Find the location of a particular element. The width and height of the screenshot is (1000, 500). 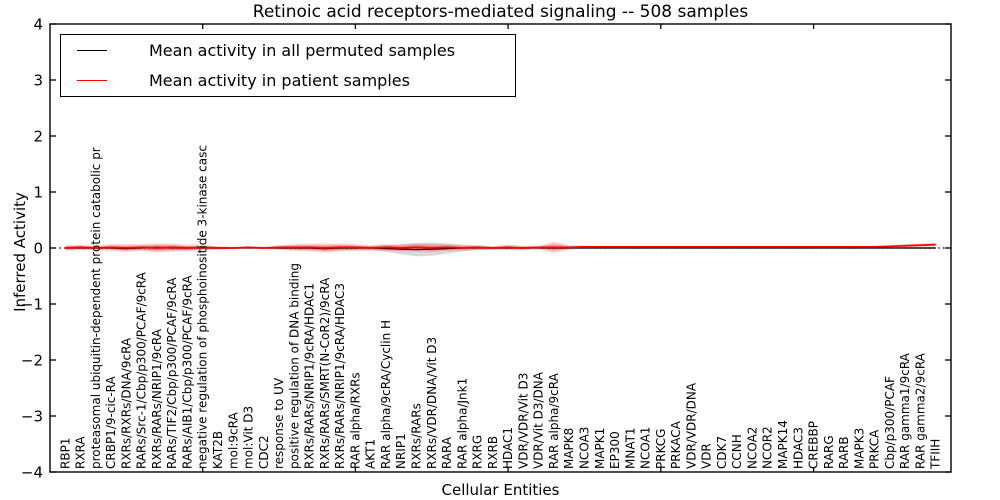

legend-label-patient: Mean activity in patient samples is located at coordinates (279, 80).